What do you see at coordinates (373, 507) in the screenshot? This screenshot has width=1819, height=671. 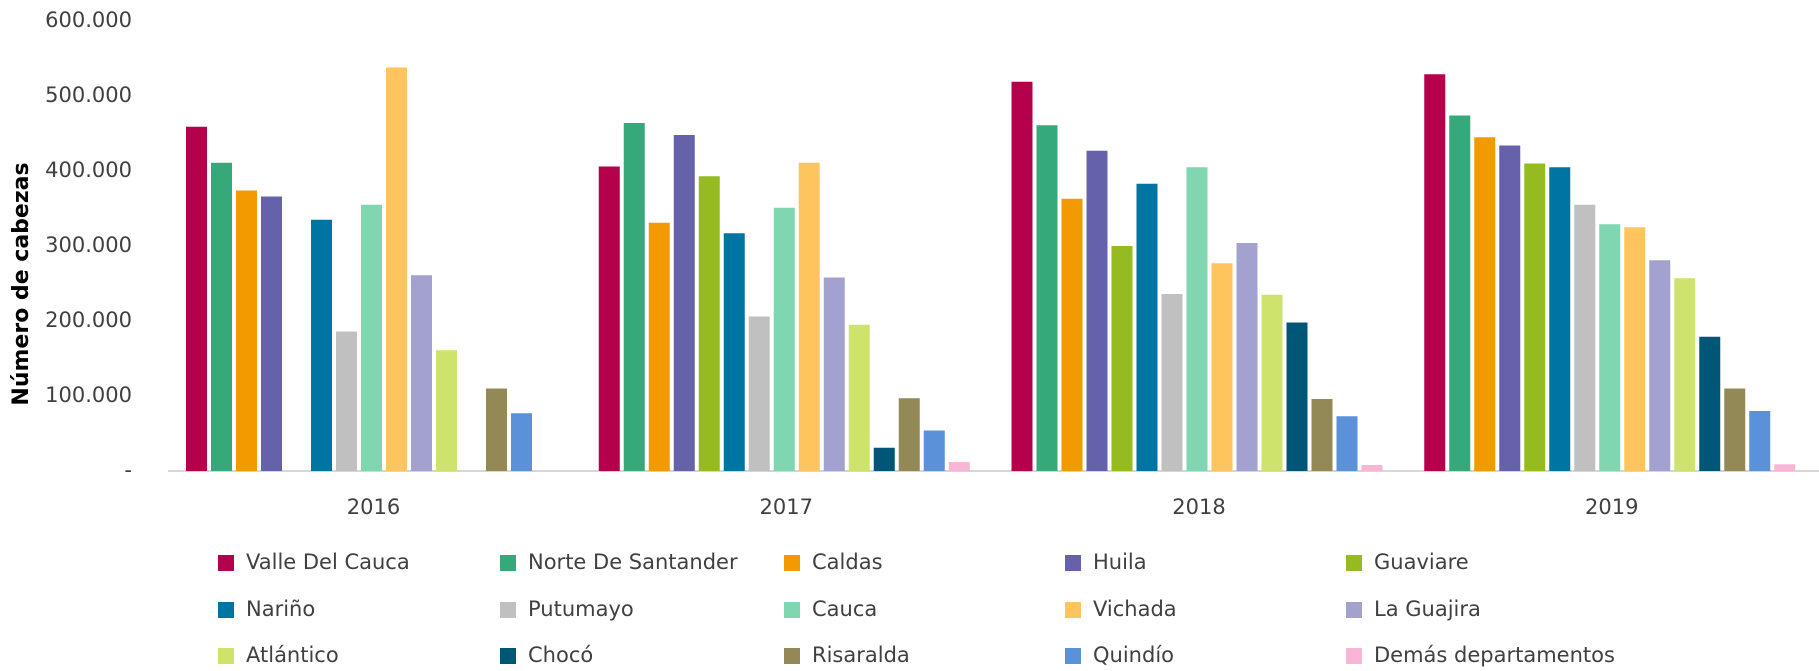 I see `x-tick-label: 2016` at bounding box center [373, 507].